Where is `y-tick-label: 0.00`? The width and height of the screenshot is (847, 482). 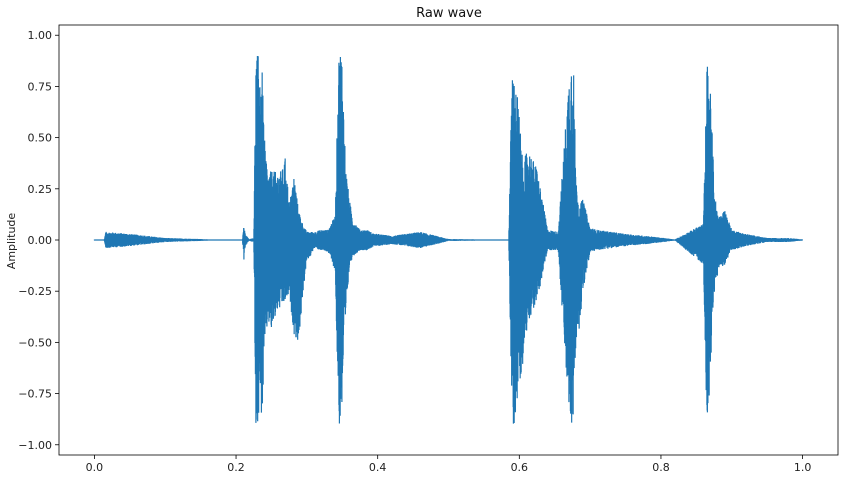
y-tick-label: 0.00 is located at coordinates (40, 240).